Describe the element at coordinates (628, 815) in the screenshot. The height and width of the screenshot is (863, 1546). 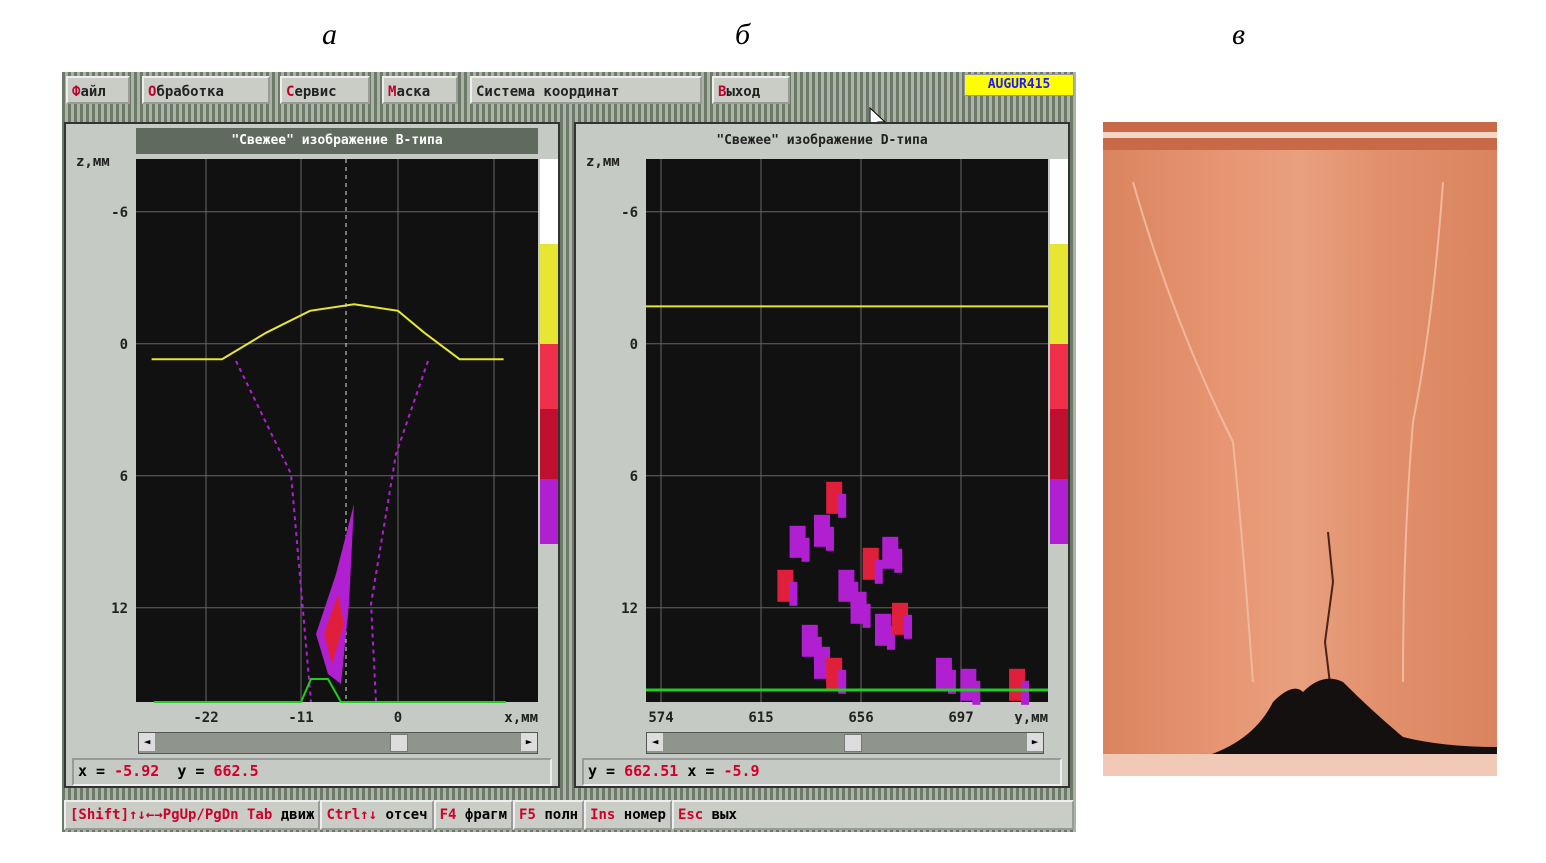
I see `hotkey-number: Ins номер` at that location.